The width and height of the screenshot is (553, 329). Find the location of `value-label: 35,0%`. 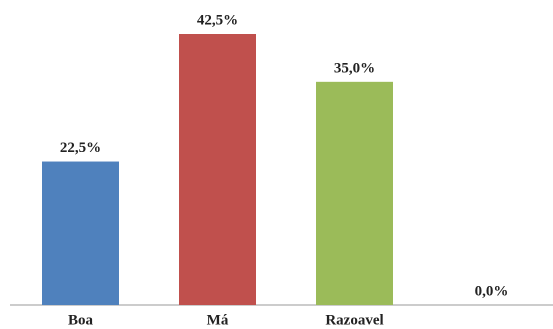

value-label: 35,0% is located at coordinates (354, 68).